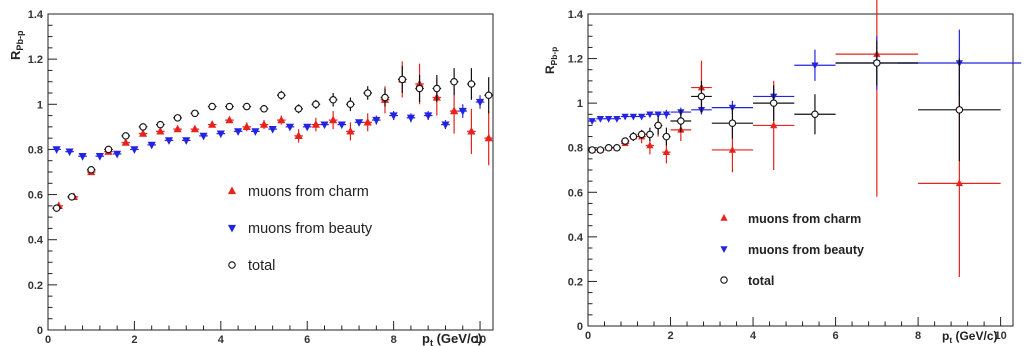 This screenshot has height=346, width=1029. What do you see at coordinates (310, 229) in the screenshot?
I see `legend-label: muons from beauty` at bounding box center [310, 229].